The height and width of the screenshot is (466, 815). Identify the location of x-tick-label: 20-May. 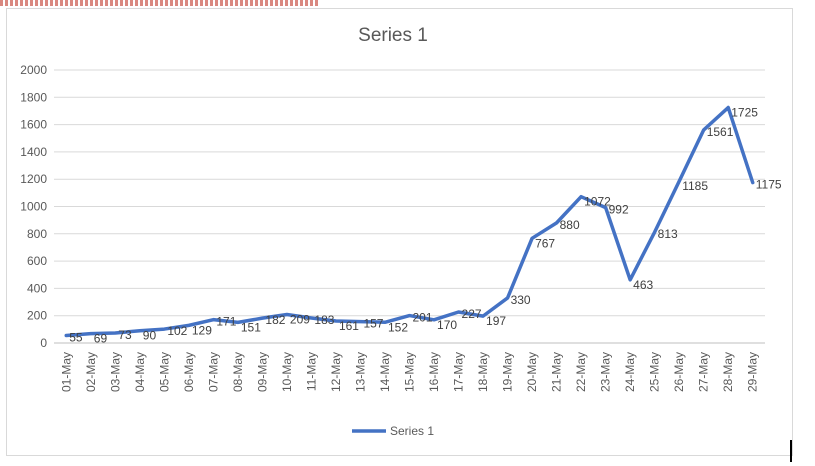
(532, 372).